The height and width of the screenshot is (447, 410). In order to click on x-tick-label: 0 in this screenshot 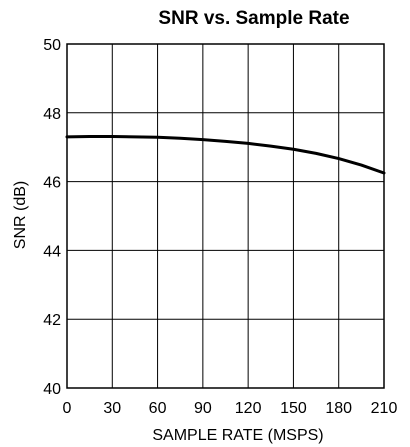, I will do `click(67, 408)`.